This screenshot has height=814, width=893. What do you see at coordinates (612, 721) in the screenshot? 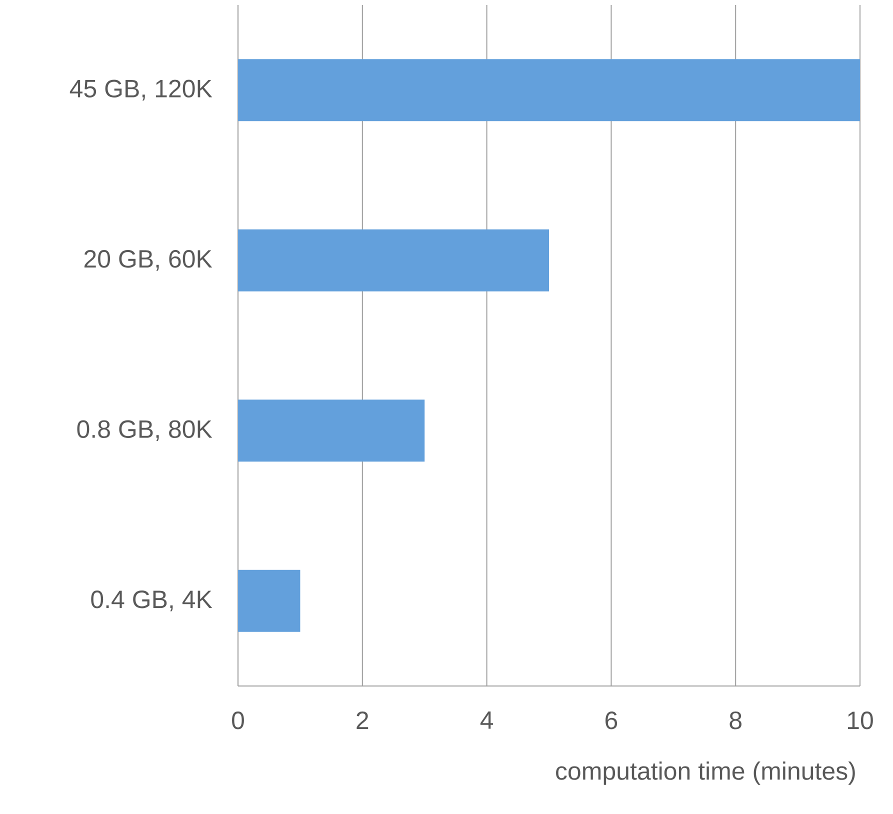
I see `x-tick-label: 6` at bounding box center [612, 721].